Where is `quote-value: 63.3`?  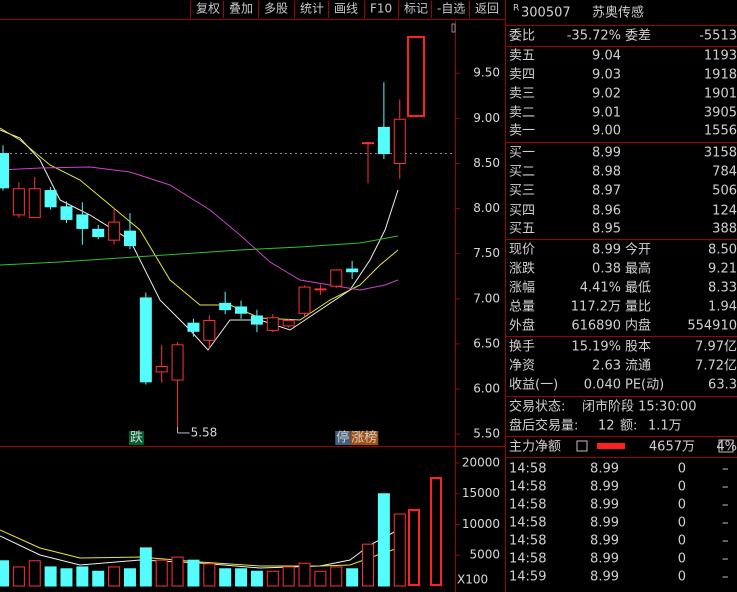 quote-value: 63.3 is located at coordinates (722, 385).